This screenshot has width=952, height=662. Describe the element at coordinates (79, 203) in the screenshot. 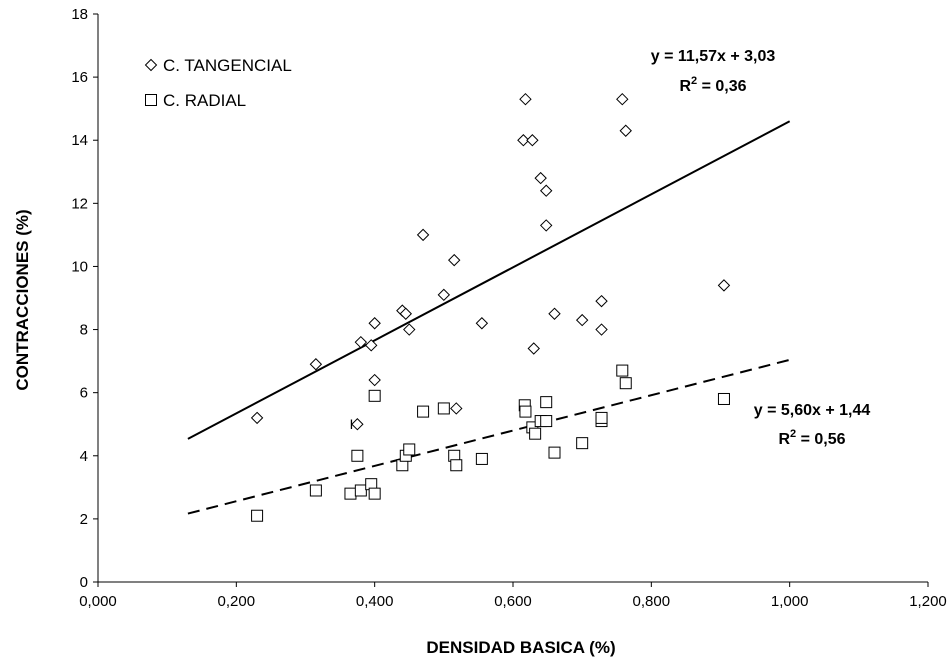

I see `y-tick-label: 12` at that location.